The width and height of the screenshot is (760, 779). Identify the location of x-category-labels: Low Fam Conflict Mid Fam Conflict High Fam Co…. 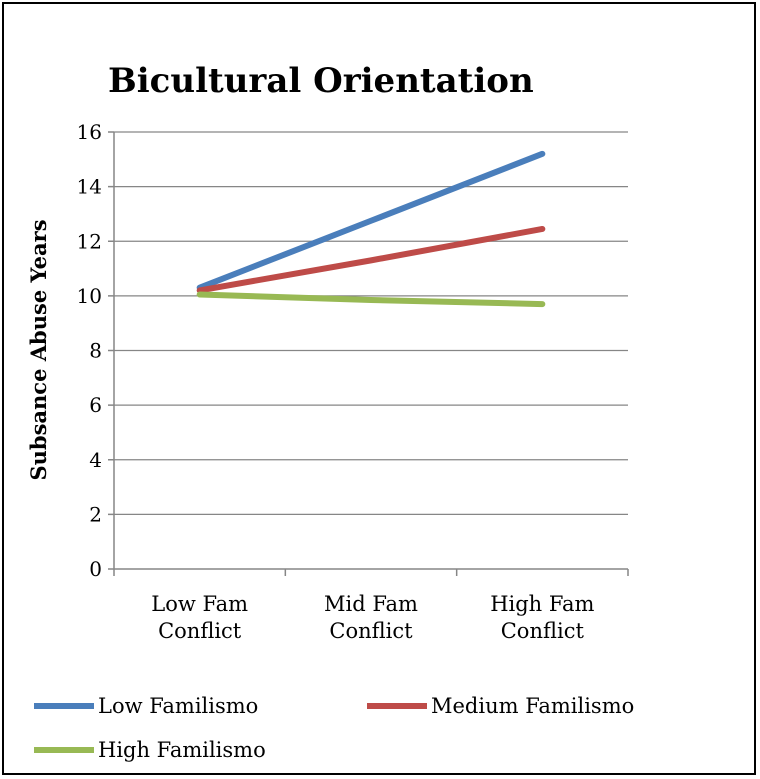
(372, 617).